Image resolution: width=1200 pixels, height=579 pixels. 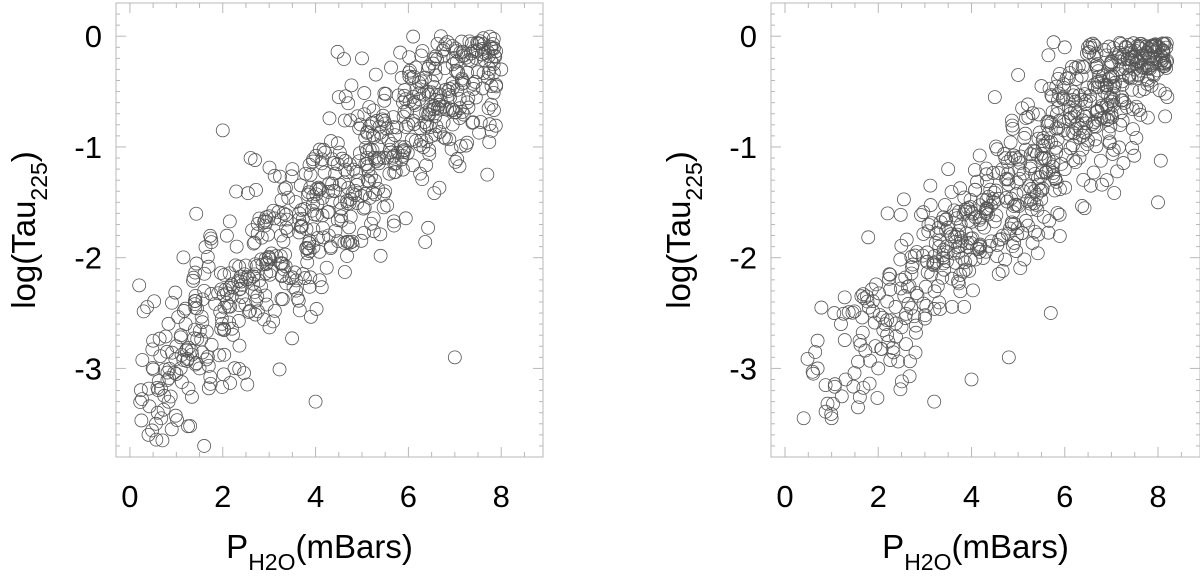 What do you see at coordinates (319, 551) in the screenshot?
I see `x-axis-label: PH2O(mBars)` at bounding box center [319, 551].